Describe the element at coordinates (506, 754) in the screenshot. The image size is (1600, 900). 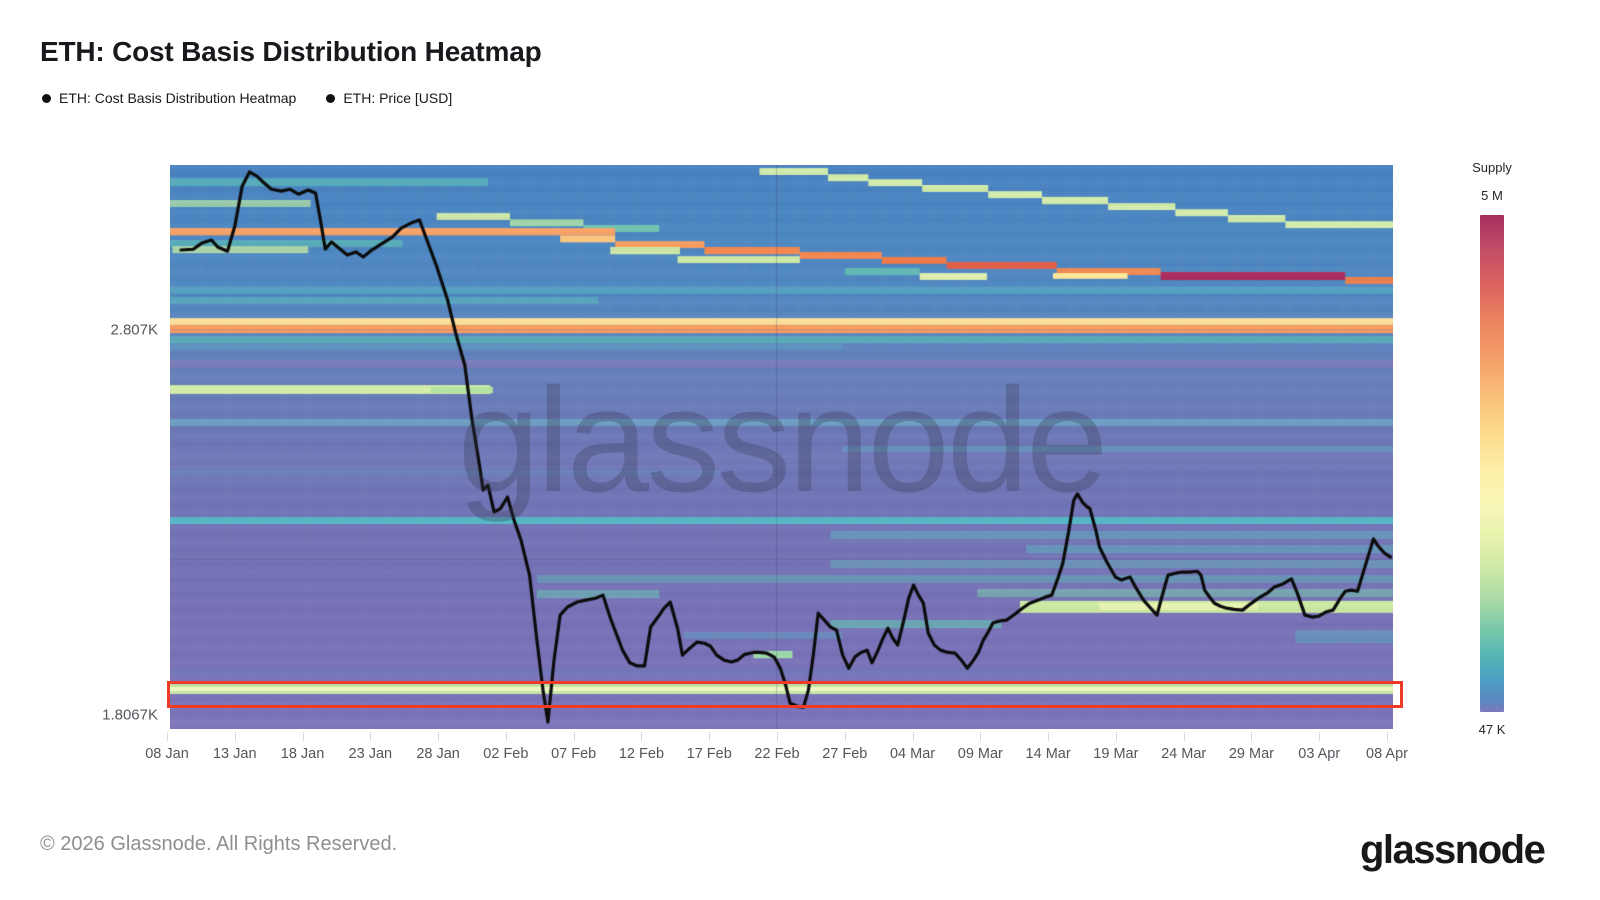
I see `x-tick-label: 02 Feb` at that location.